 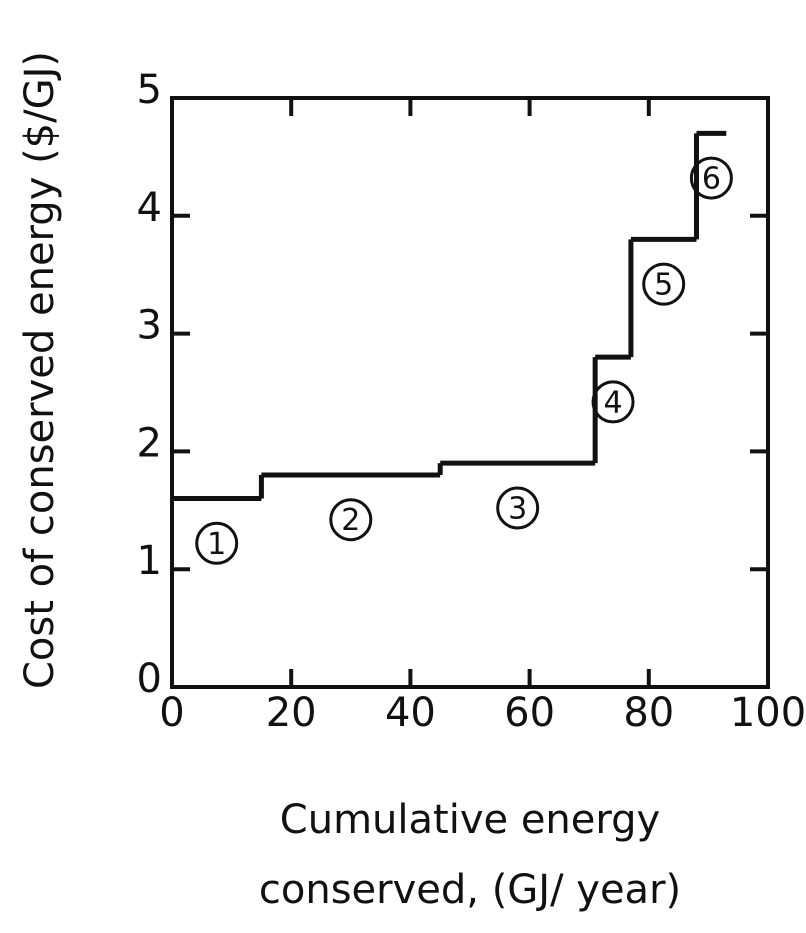 I want to click on x-tick-label: 60, so click(x=529, y=713).